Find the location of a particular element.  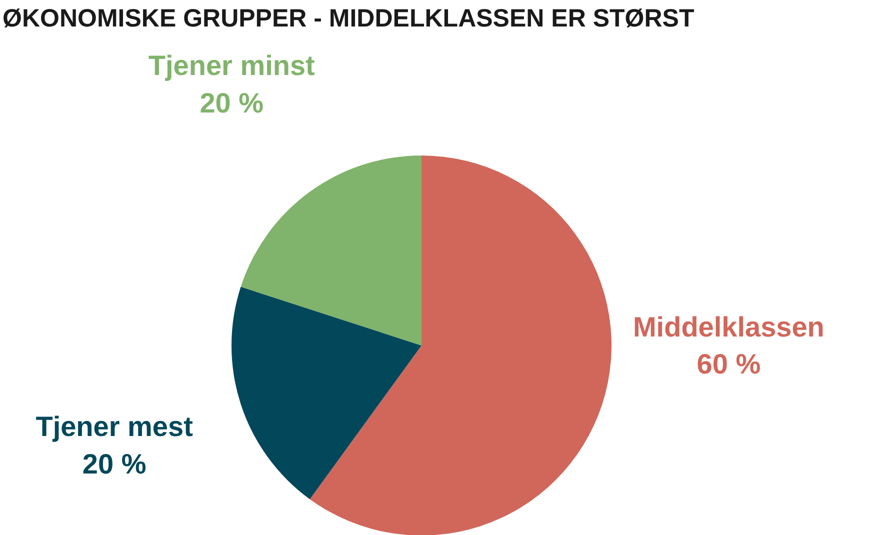

slice-label: Tjener minst is located at coordinates (231, 66).